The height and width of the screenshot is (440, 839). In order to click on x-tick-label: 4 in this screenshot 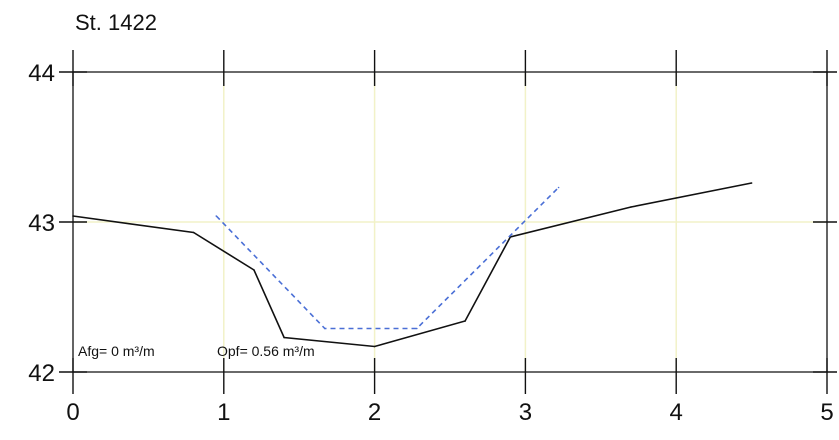, I will do `click(676, 412)`.